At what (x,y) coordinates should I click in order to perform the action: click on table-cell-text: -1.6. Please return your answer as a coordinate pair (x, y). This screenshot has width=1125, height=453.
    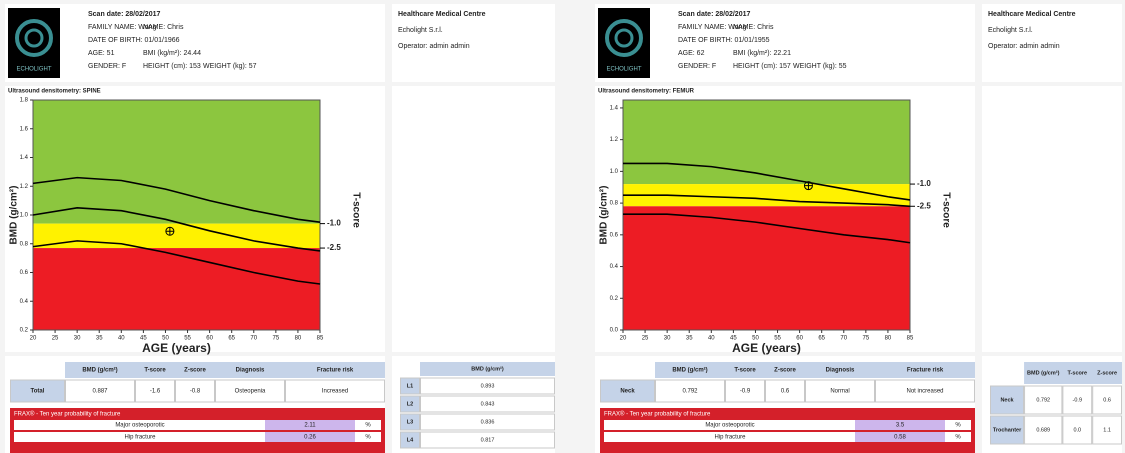
    Looking at the image, I should click on (155, 392).